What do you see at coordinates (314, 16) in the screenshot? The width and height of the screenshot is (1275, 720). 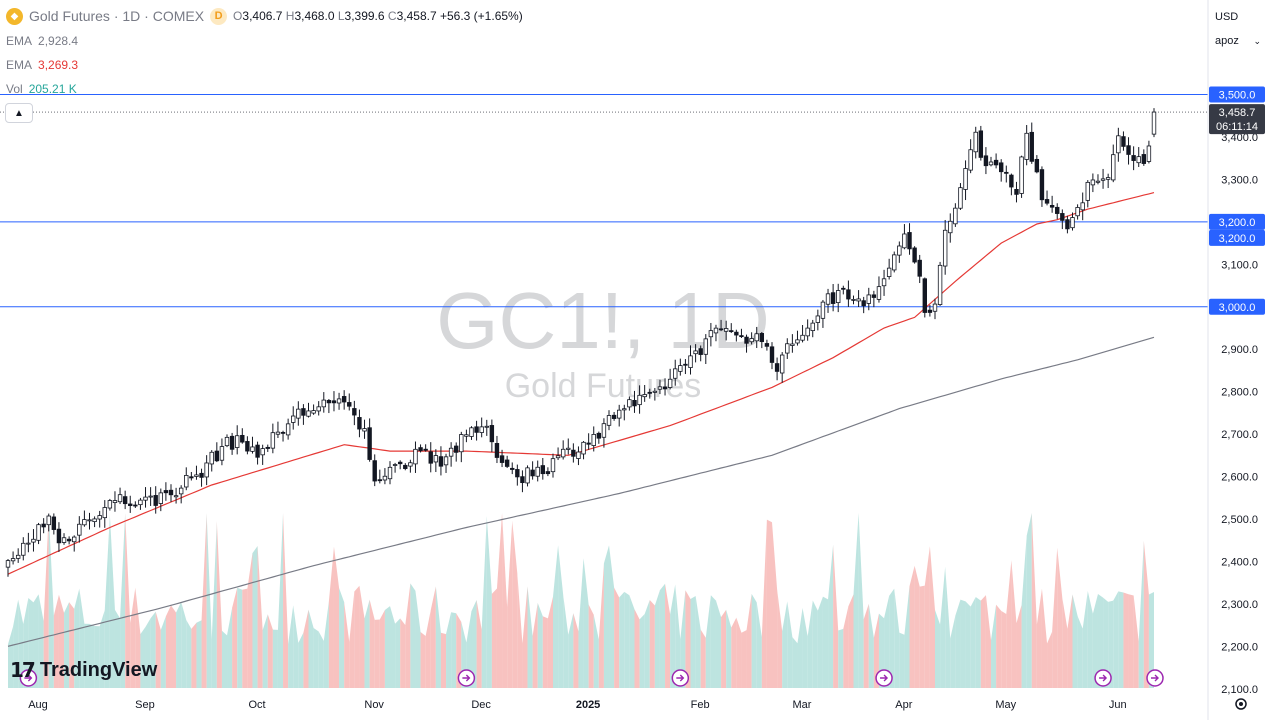 I see `high-value: 3,468.0` at bounding box center [314, 16].